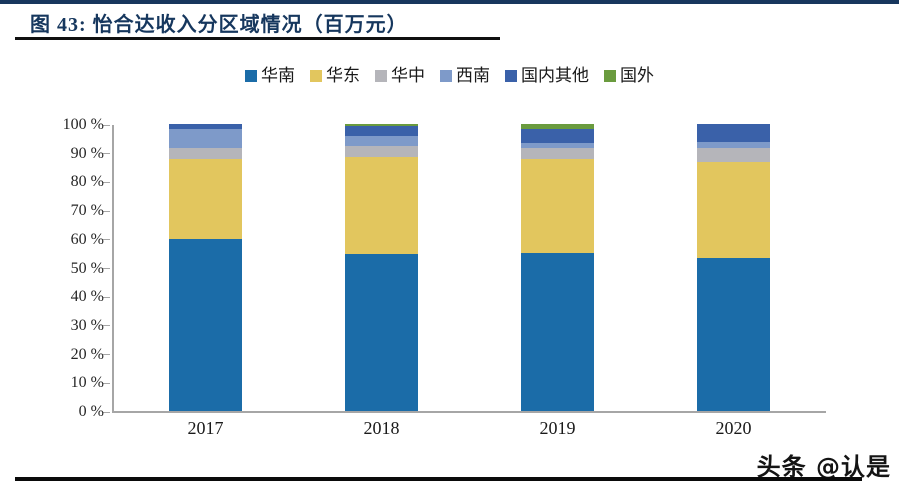  Describe the element at coordinates (257, 38) in the screenshot. I see `title-underline` at that location.